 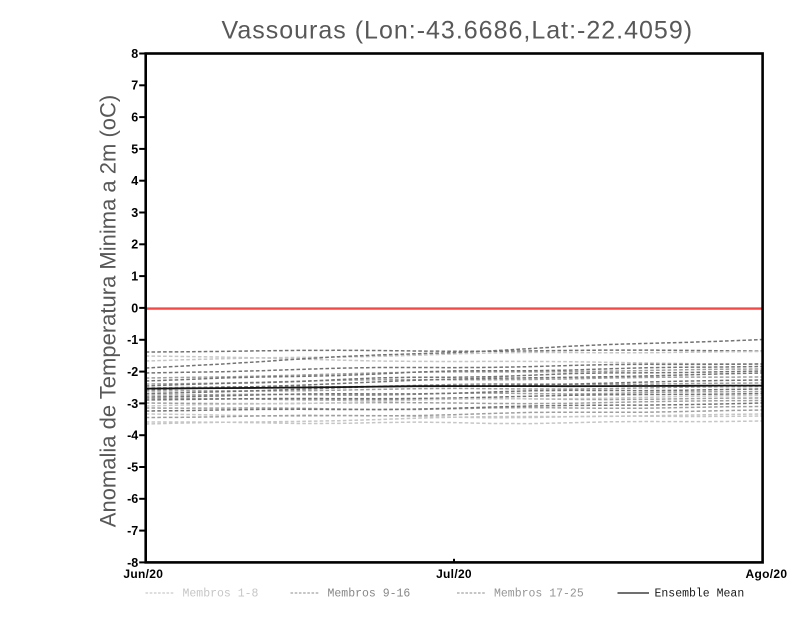 I want to click on svg-text: 3, so click(x=134, y=213).